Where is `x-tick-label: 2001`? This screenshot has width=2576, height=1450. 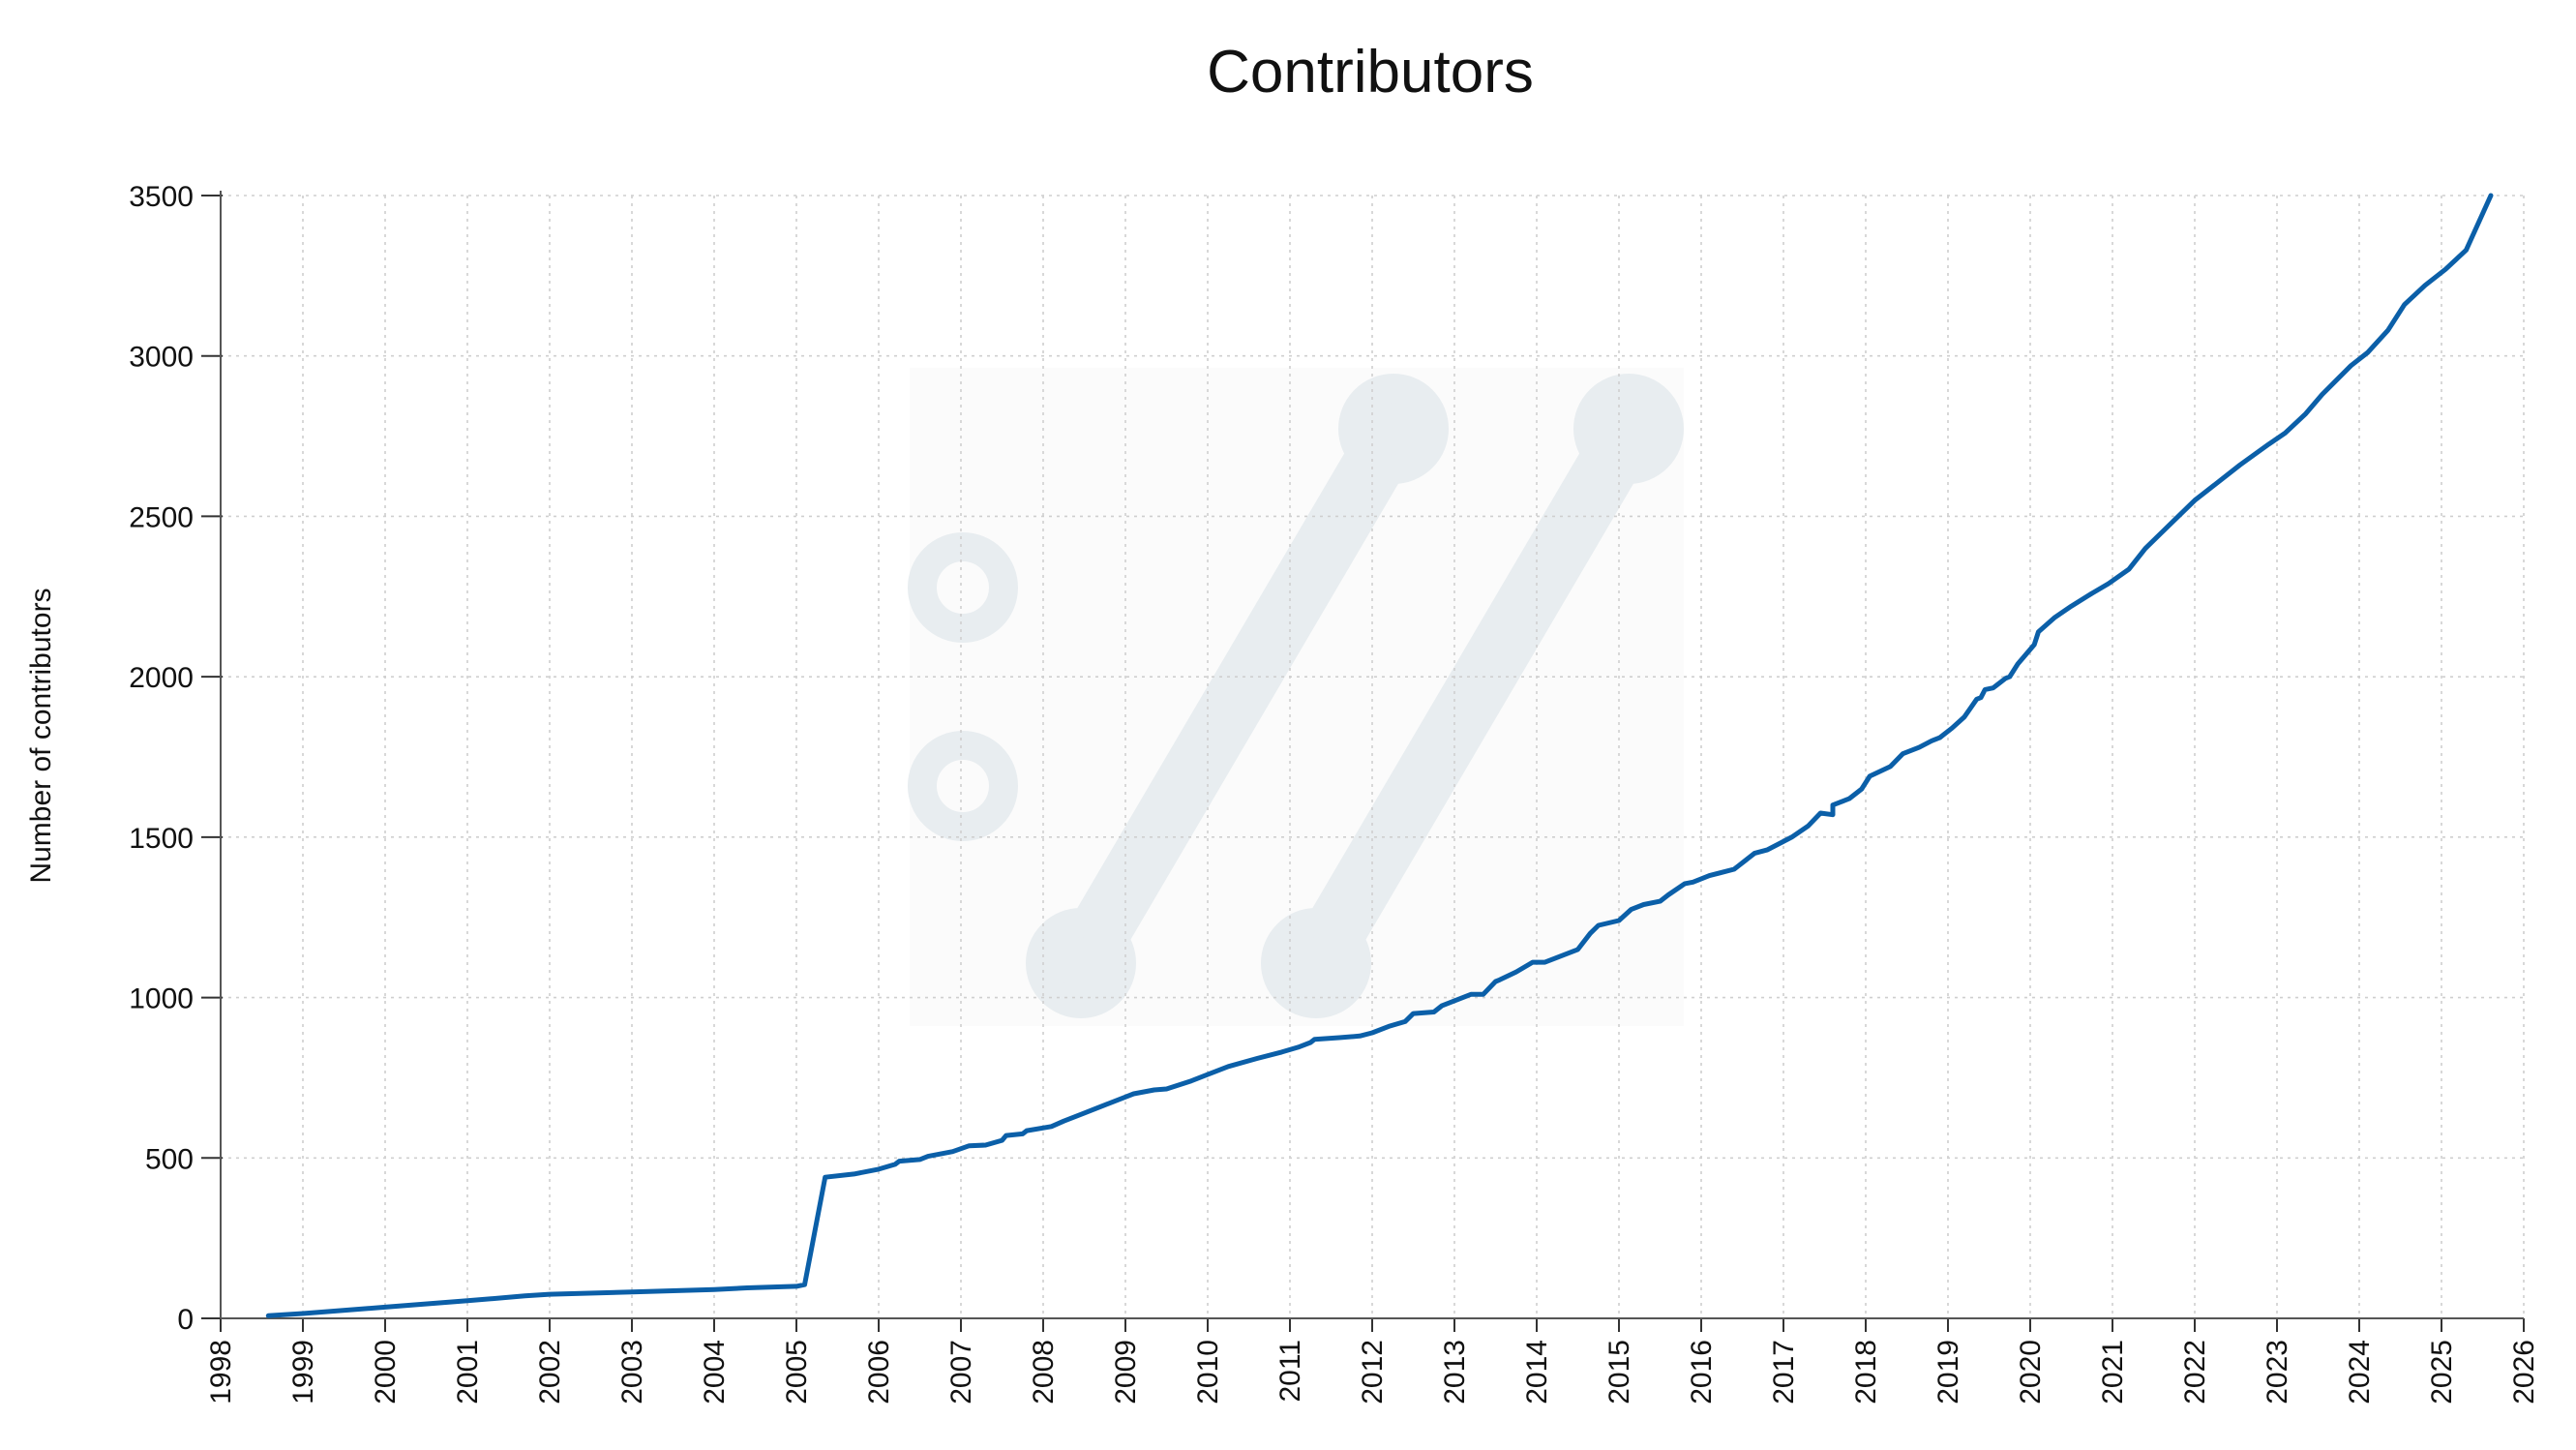
x-tick-label: 2001 is located at coordinates (468, 1372).